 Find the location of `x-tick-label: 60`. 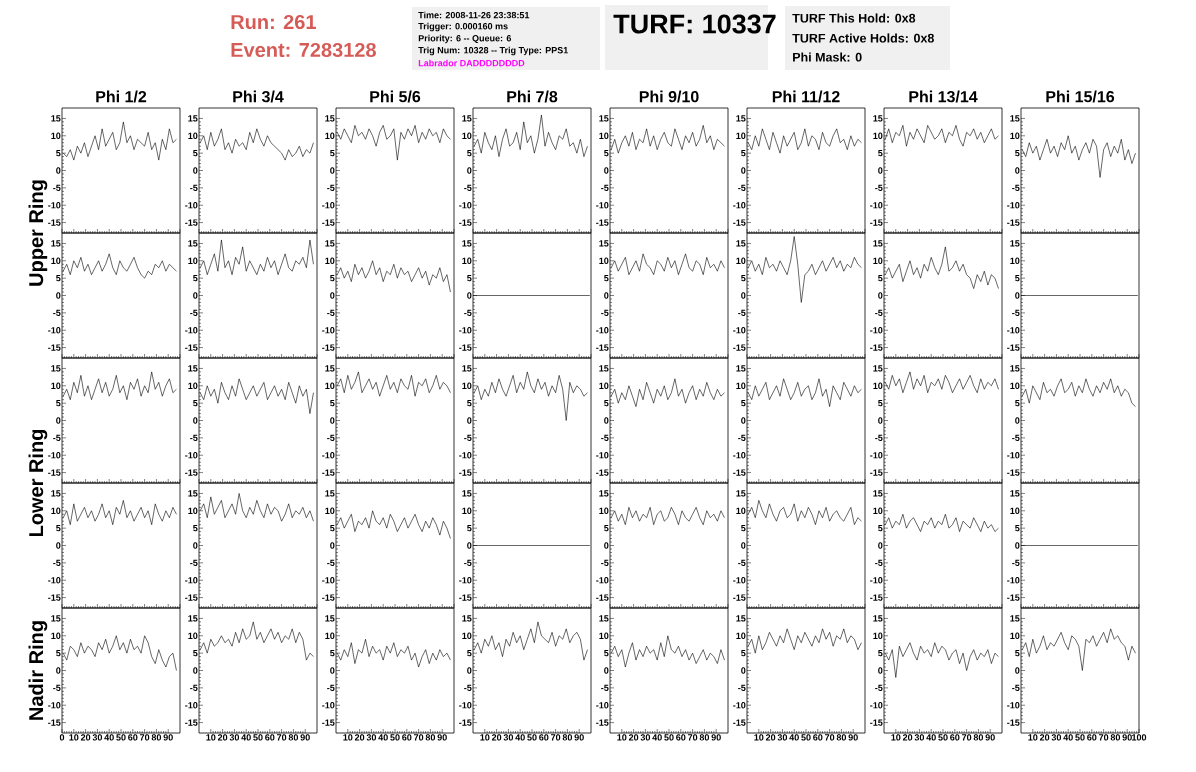

x-tick-label: 60 is located at coordinates (133, 737).